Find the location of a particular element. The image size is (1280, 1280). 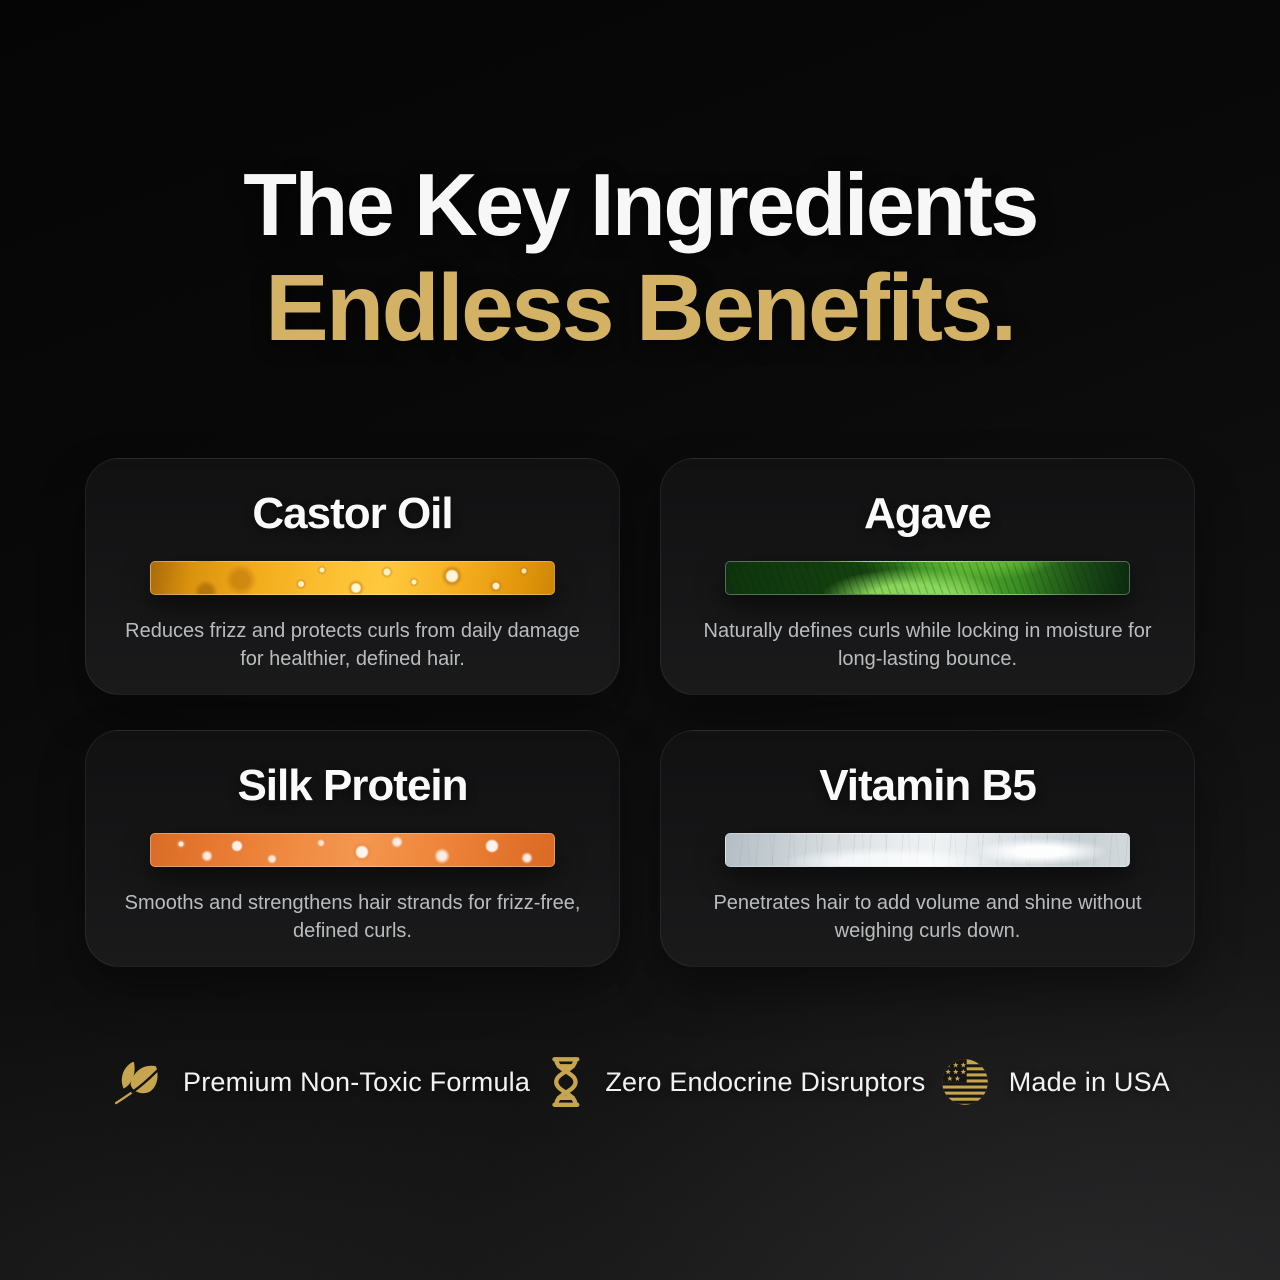

vitamin-b5-texture-strip is located at coordinates (927, 850).